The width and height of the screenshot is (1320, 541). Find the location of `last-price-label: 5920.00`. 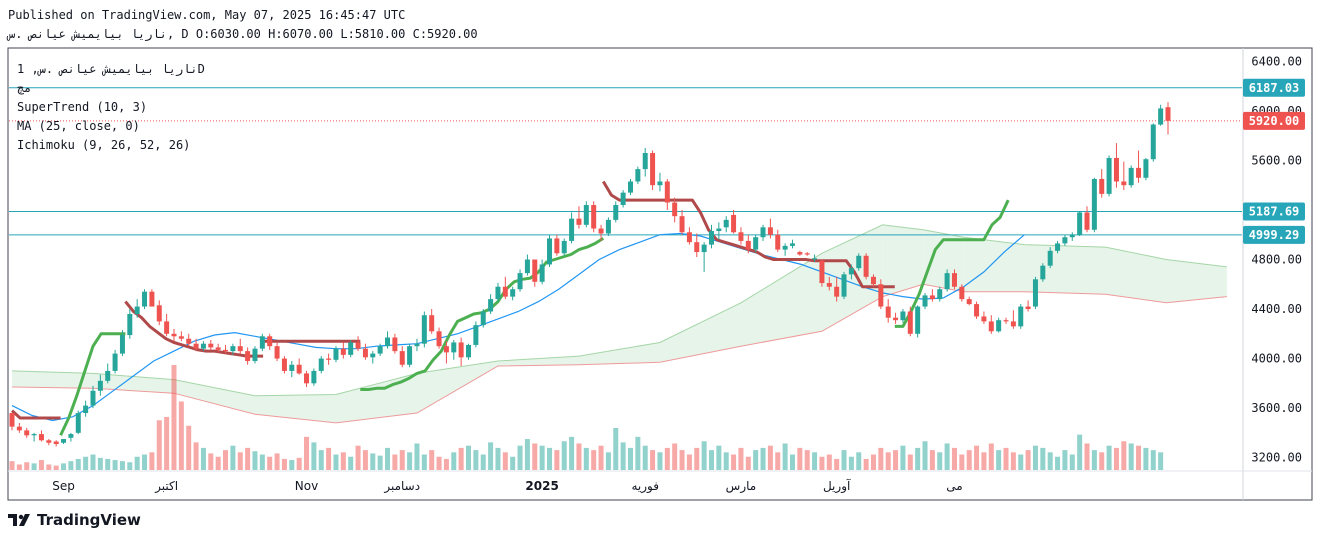

last-price-label: 5920.00 is located at coordinates (1274, 121).